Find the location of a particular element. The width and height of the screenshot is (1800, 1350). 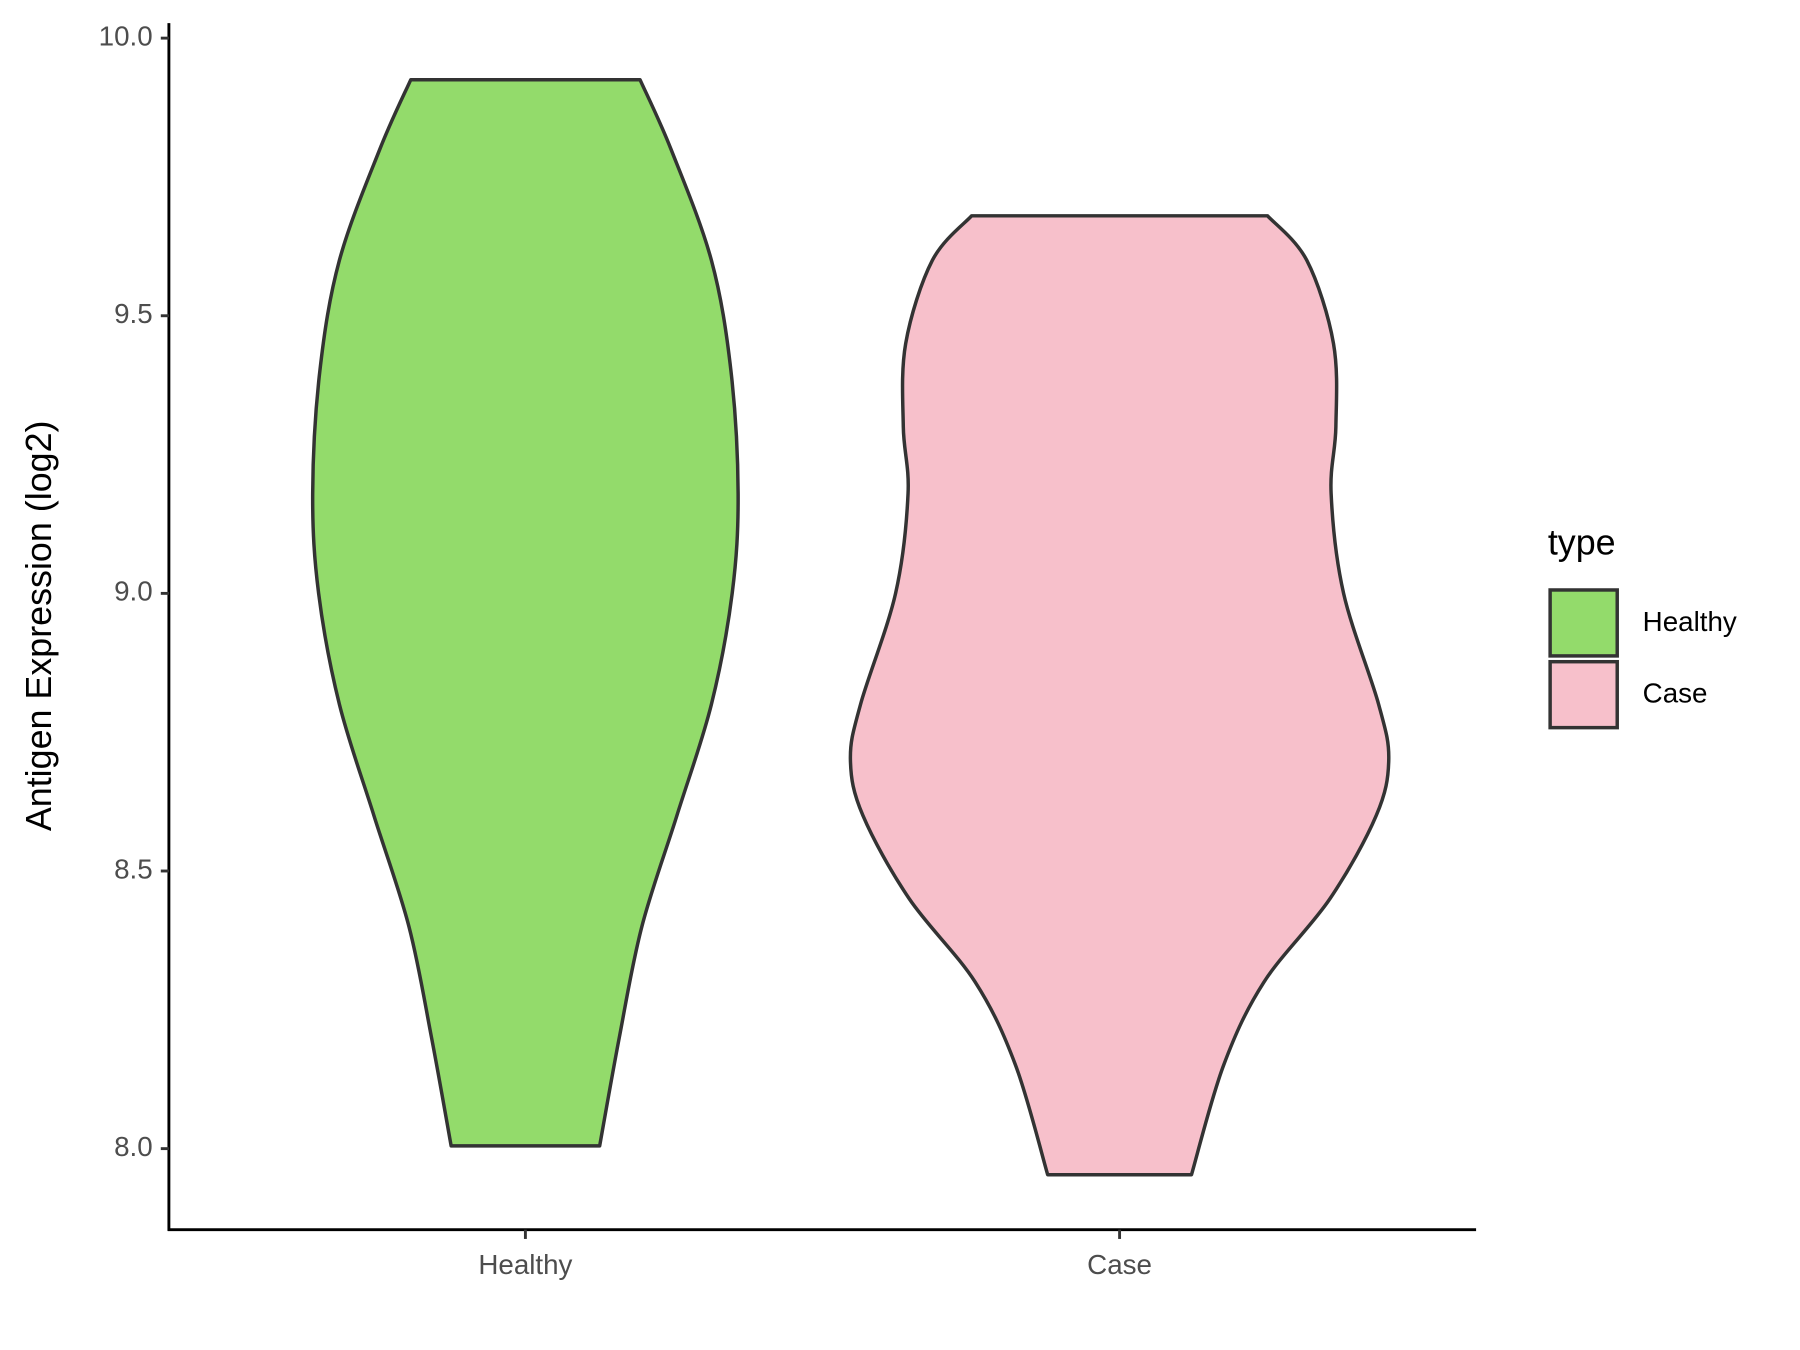

x-tick-label: Healthy is located at coordinates (525, 1264).